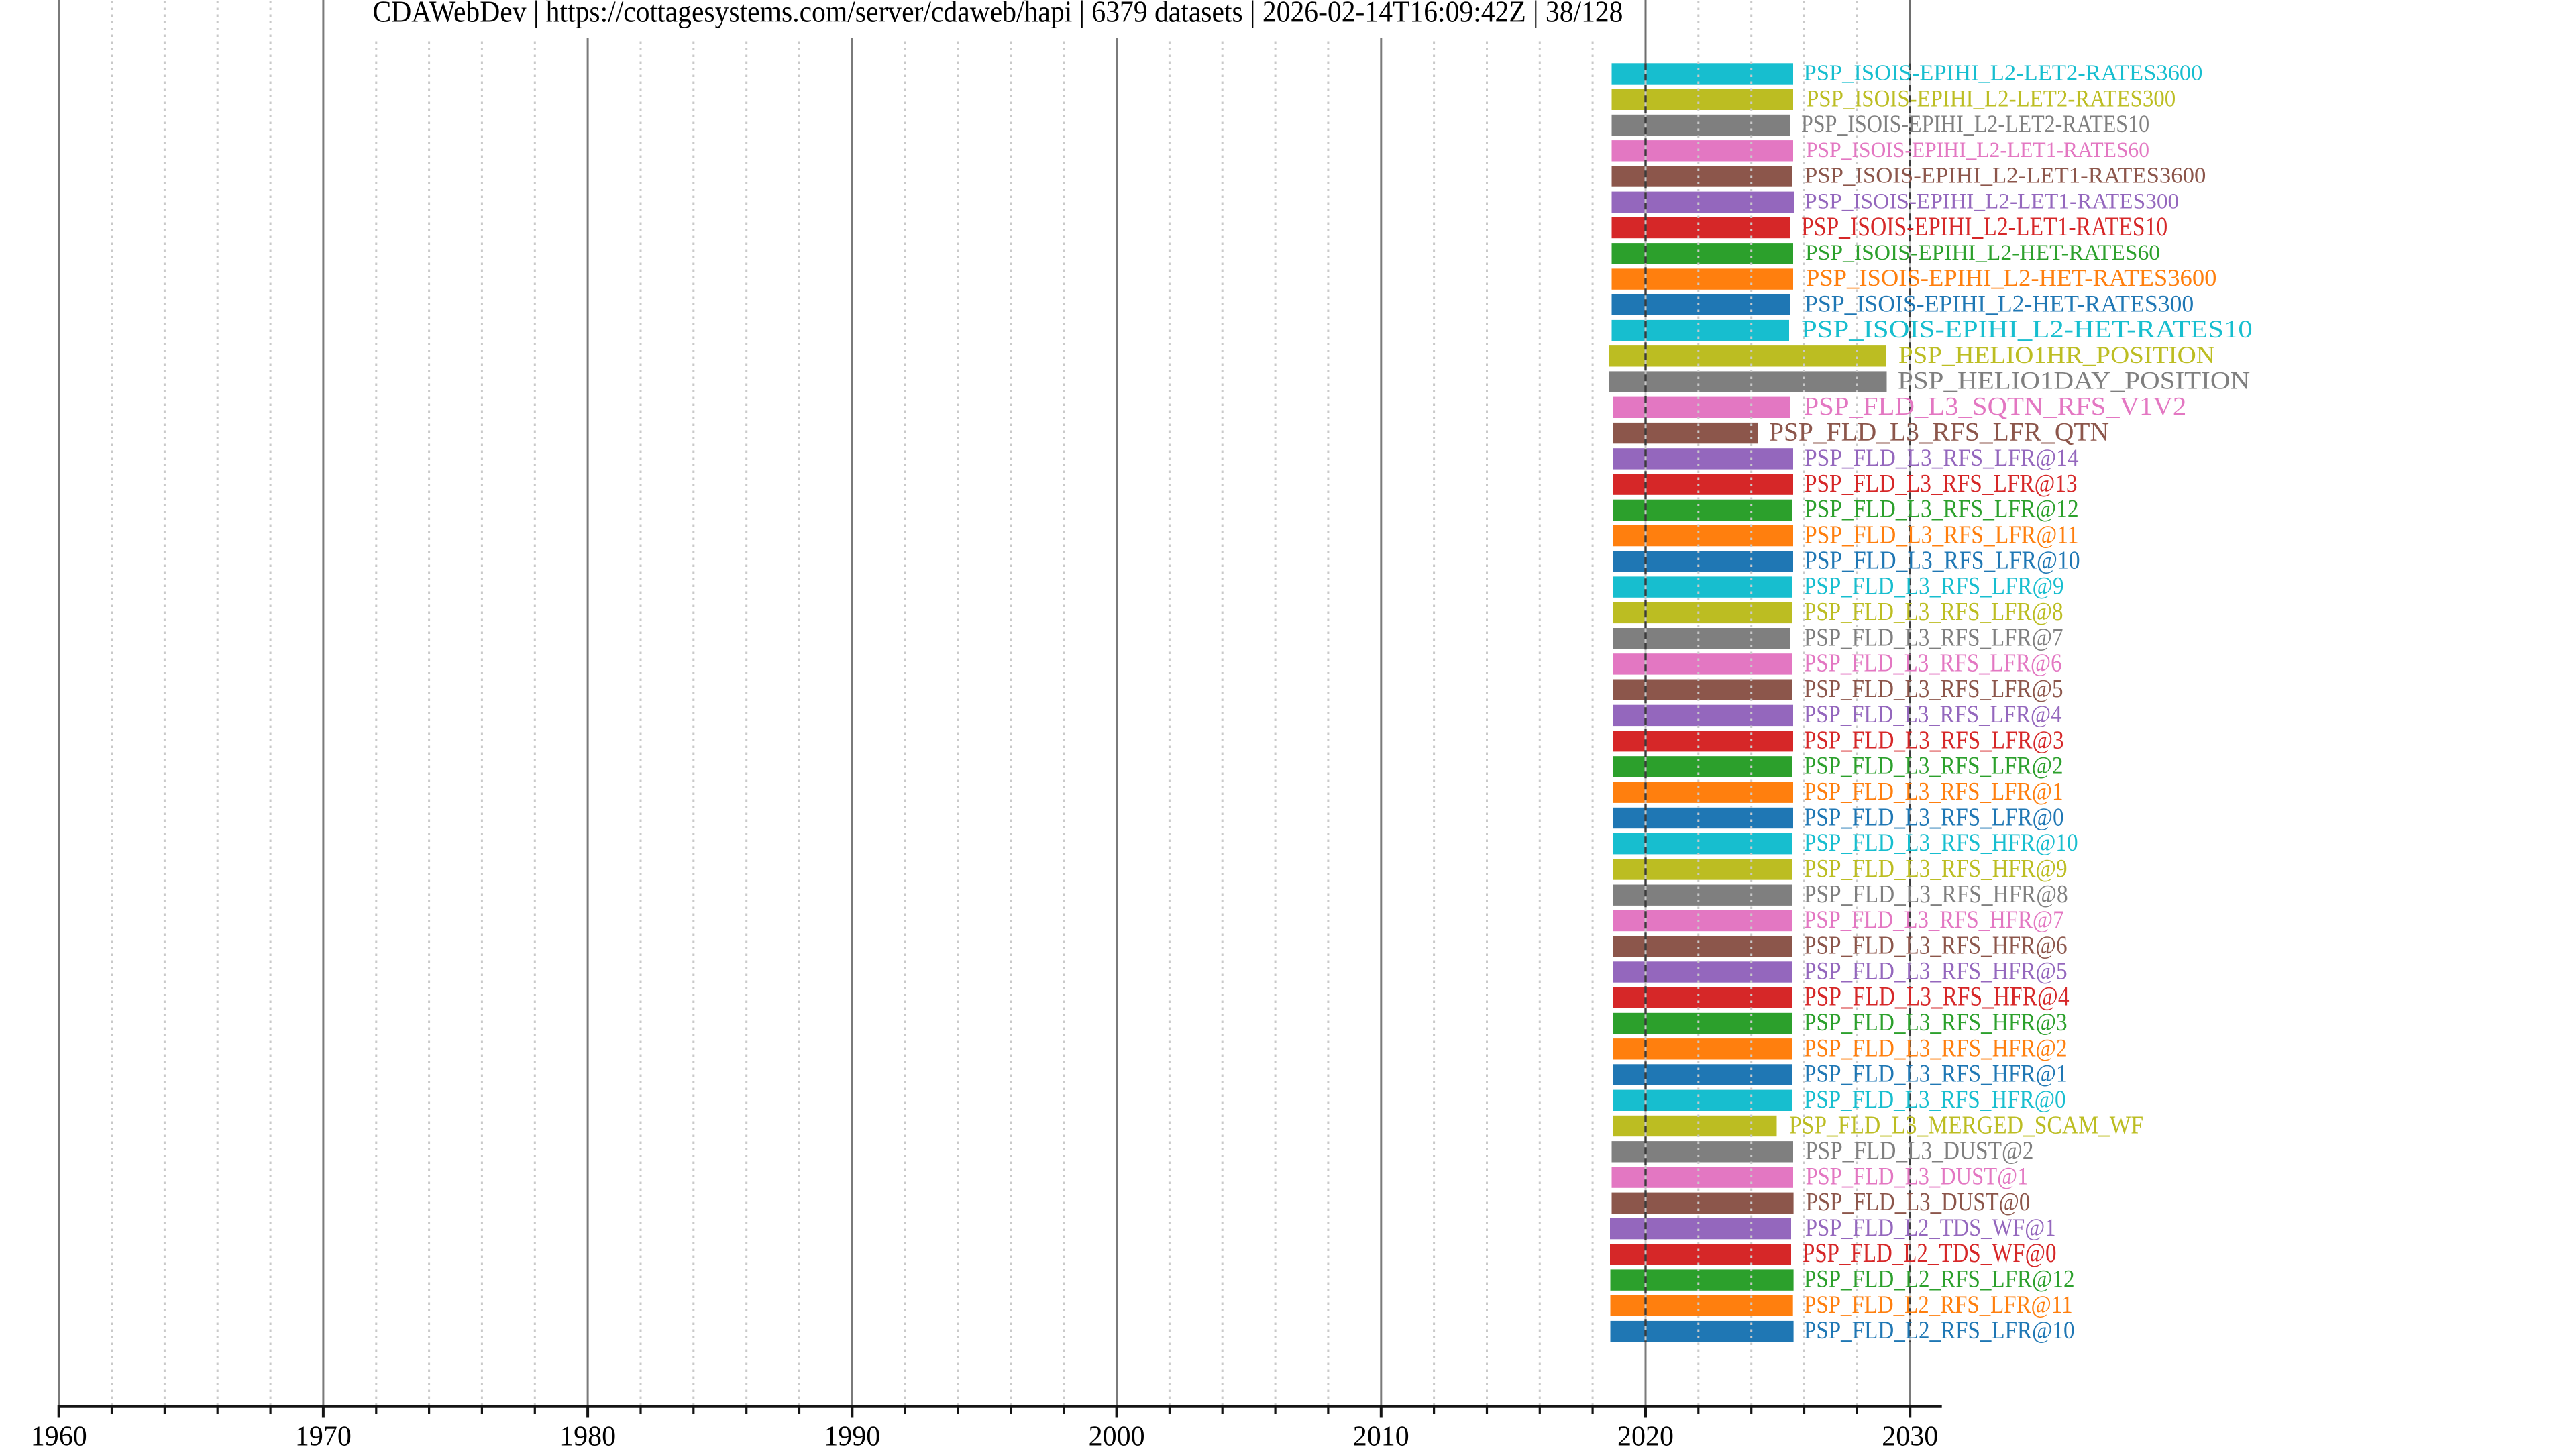 This screenshot has width=2576, height=1449. I want to click on svg-text: 1960, so click(59, 1435).